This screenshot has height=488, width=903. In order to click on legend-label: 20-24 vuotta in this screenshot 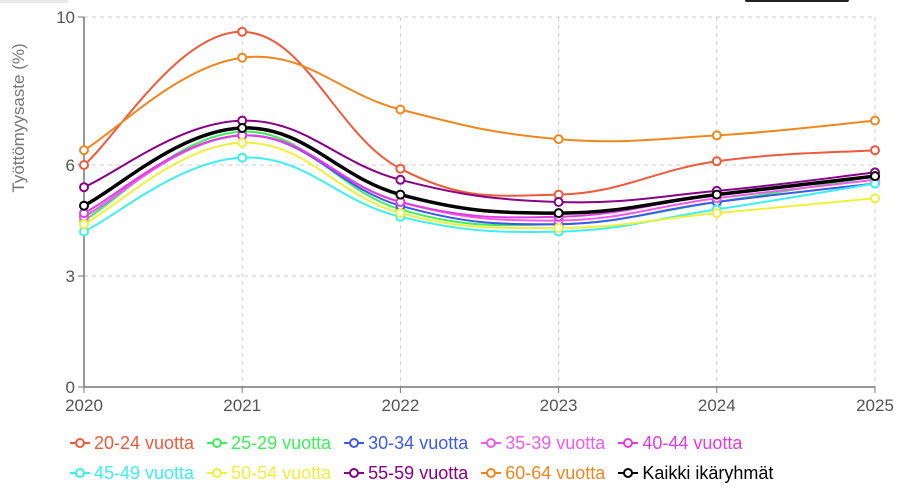, I will do `click(144, 442)`.